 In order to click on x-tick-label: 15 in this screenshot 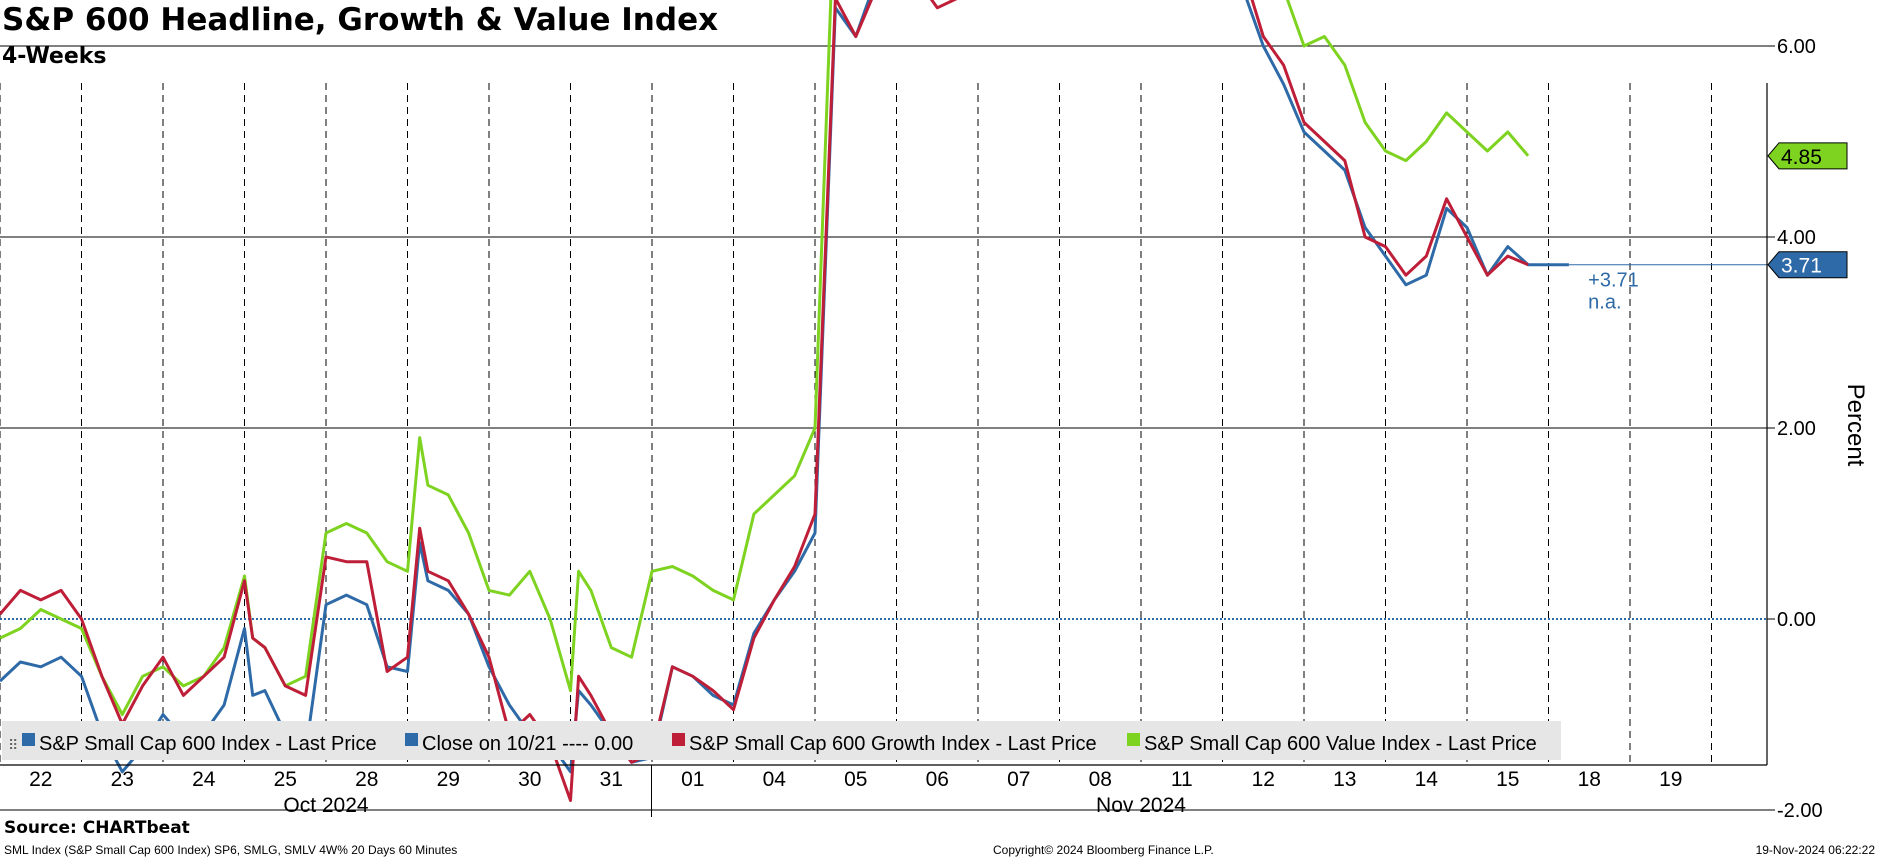, I will do `click(1507, 779)`.